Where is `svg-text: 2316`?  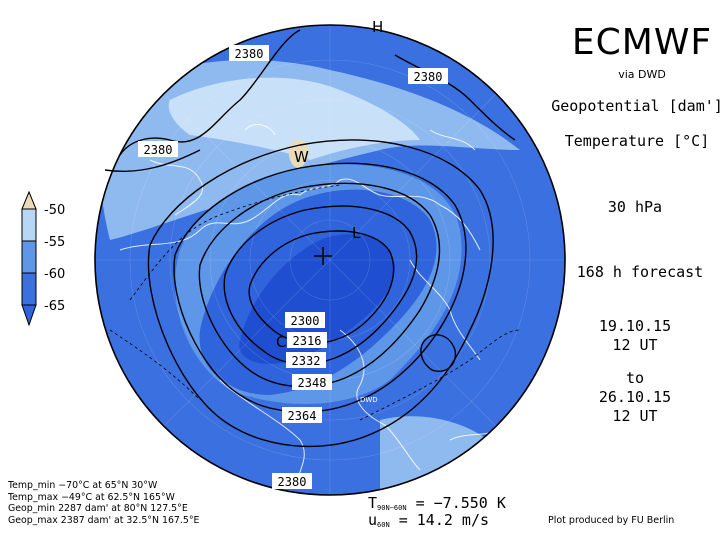 svg-text: 2316 is located at coordinates (307, 341).